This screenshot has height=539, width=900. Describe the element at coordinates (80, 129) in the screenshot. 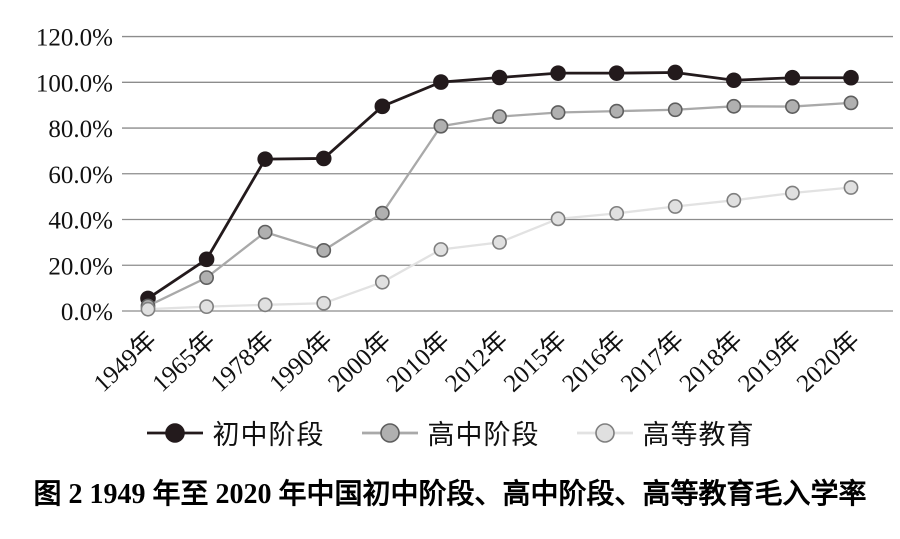

I see `y-axis-tick-label: 80.0%` at that location.